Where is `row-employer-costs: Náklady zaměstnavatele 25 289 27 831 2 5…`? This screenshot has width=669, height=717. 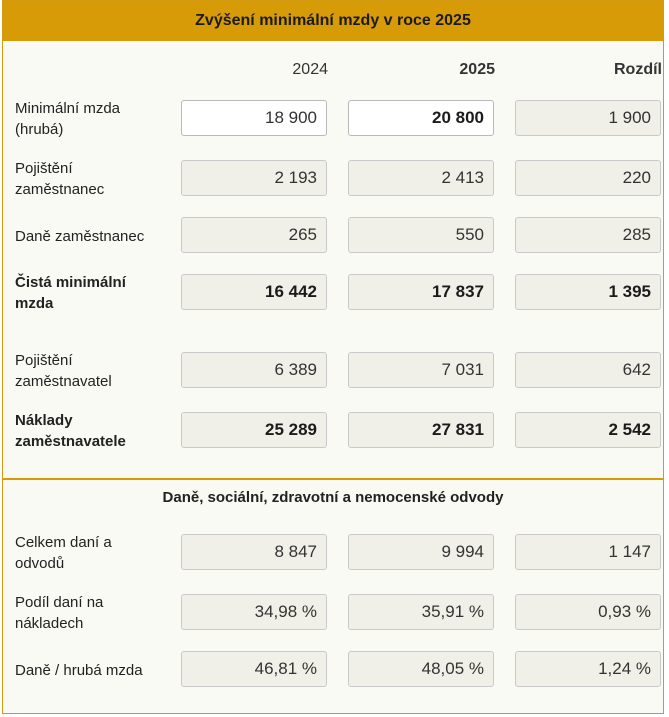 row-employer-costs: Náklady zaměstnavatele 25 289 27 831 2 5… is located at coordinates (333, 431).